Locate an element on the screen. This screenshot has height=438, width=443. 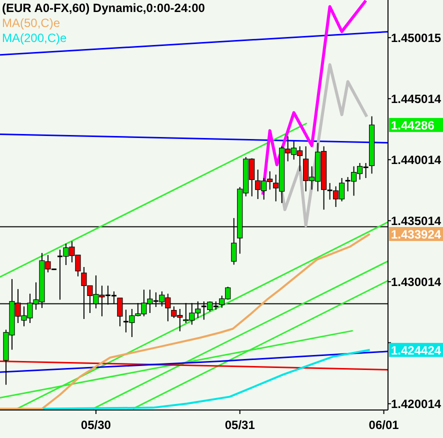
x-tick-label: 06/01 is located at coordinates (384, 425).